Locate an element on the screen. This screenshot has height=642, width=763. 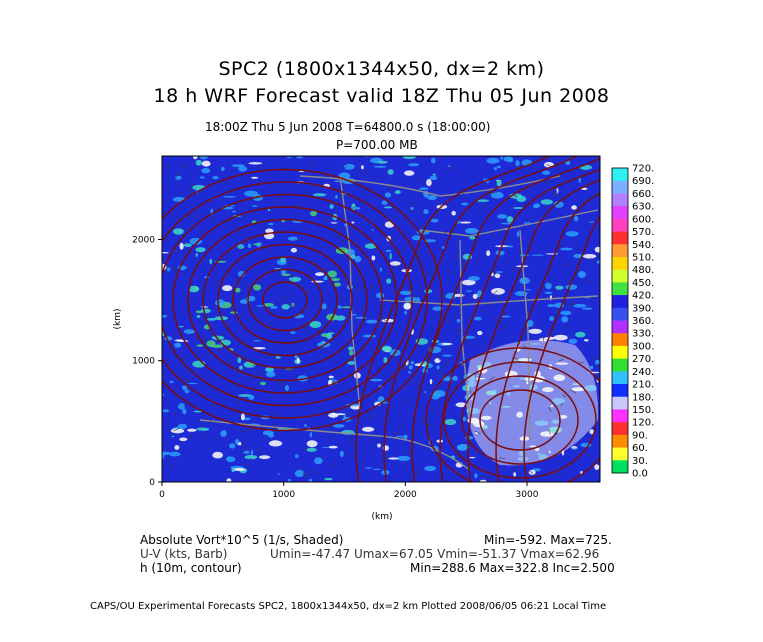
contour-ridge is located at coordinates (561, 348).